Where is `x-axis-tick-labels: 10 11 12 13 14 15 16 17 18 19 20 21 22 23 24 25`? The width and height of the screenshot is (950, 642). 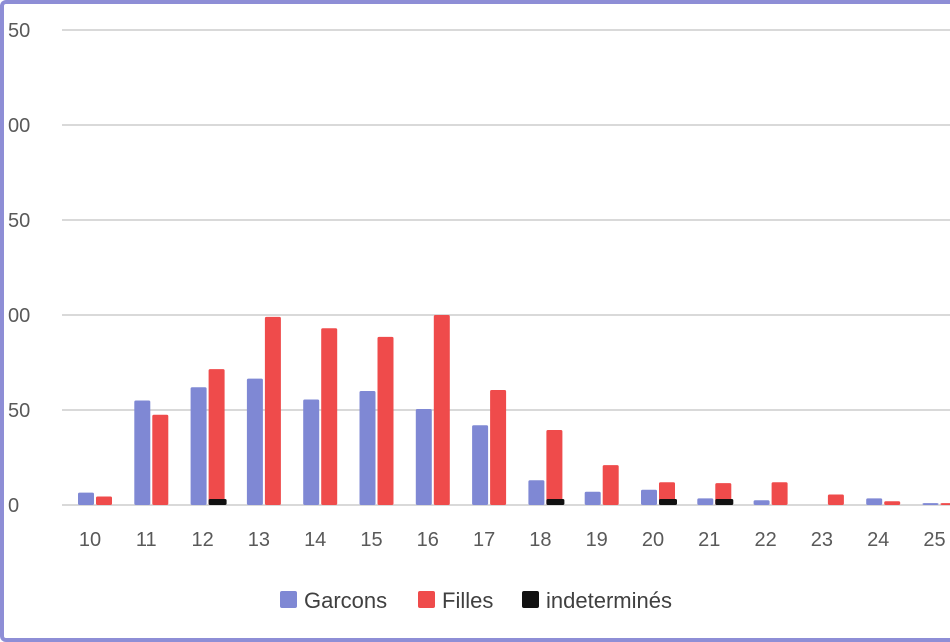
x-axis-tick-labels: 10 11 12 13 14 15 16 17 18 19 20 21 22 23 24 25 is located at coordinates (512, 540).